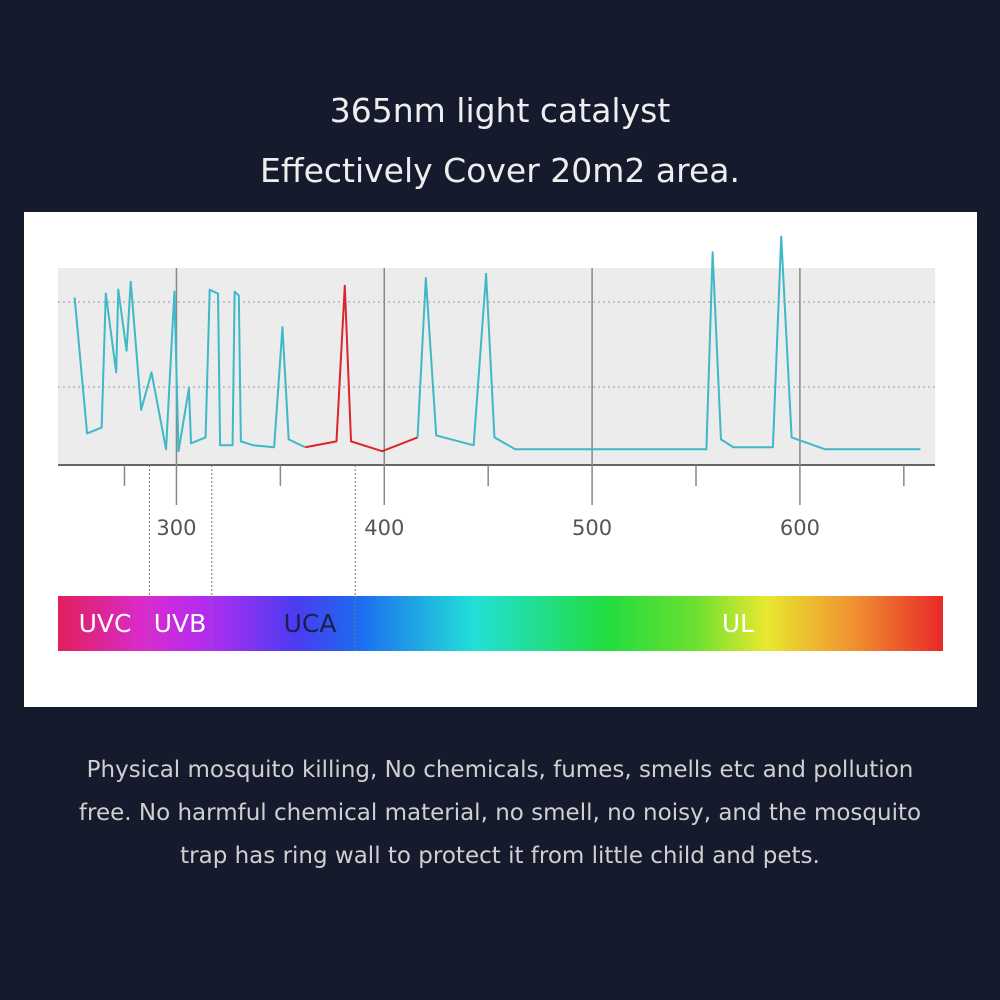  Describe the element at coordinates (176, 528) in the screenshot. I see `x-tick-label: 300` at that location.